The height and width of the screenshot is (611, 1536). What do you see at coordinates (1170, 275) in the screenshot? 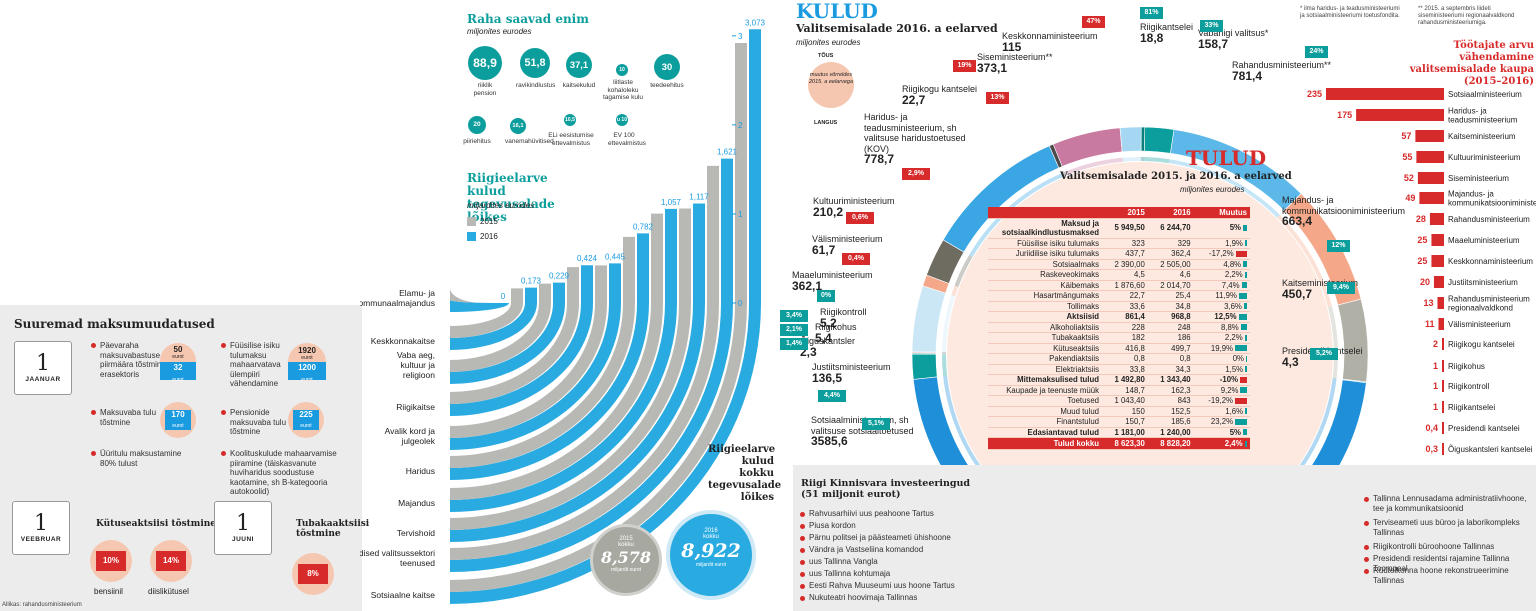
I see `table-cell: 4,6` at bounding box center [1170, 275].